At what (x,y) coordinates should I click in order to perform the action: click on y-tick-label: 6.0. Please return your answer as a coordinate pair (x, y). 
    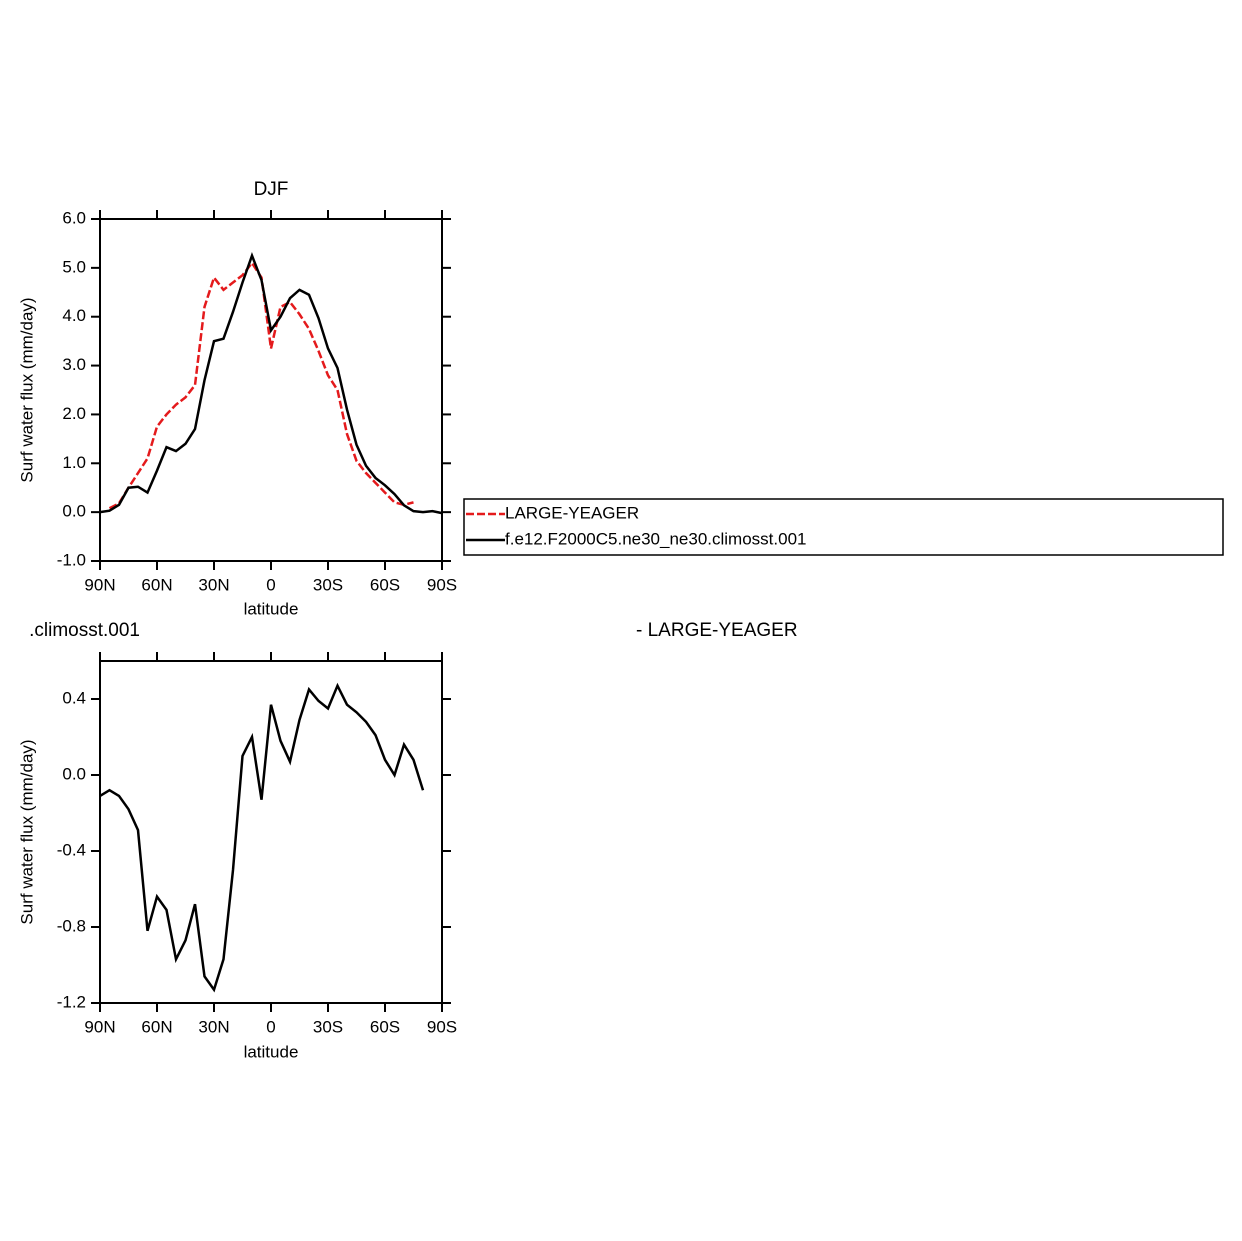
    Looking at the image, I should click on (74, 217).